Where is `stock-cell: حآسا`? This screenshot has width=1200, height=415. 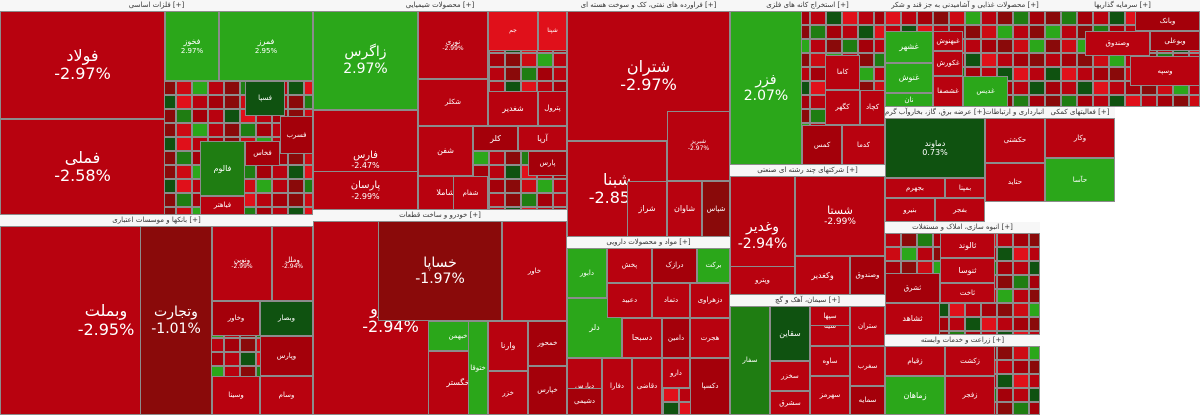
stock-cell: حآسا is located at coordinates (1080, 180).